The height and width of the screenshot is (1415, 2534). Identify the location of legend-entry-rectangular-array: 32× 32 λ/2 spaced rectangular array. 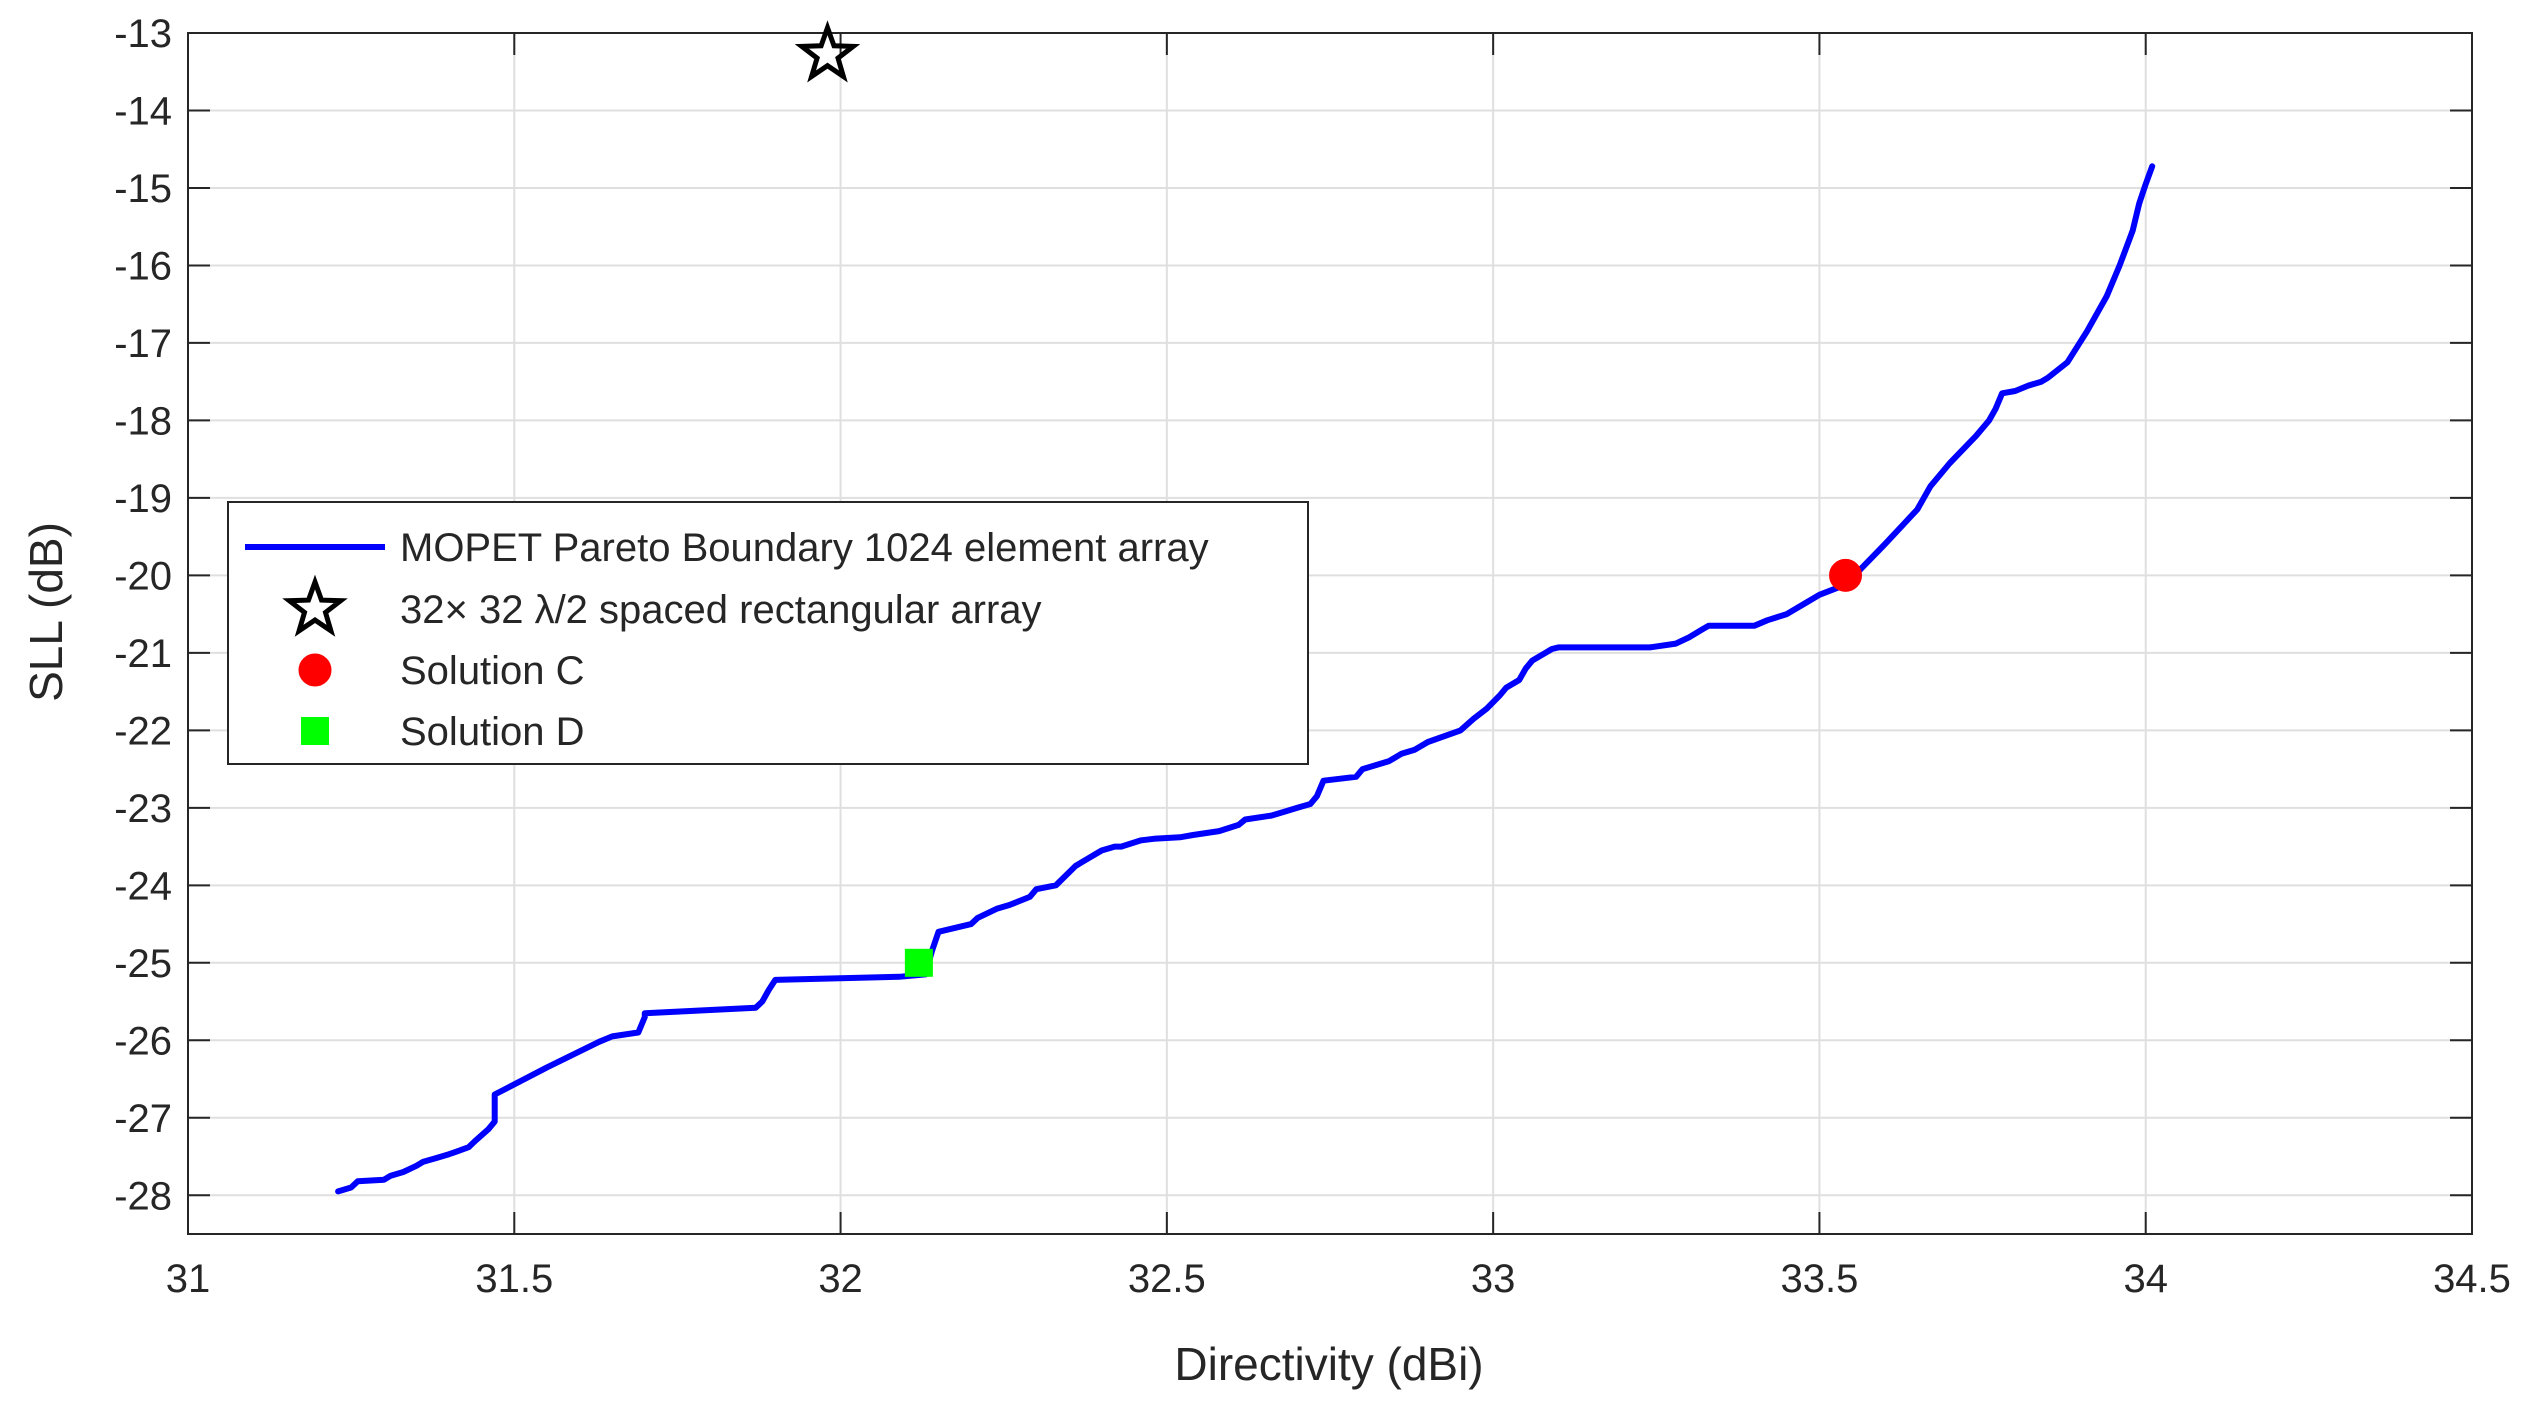
(721, 610).